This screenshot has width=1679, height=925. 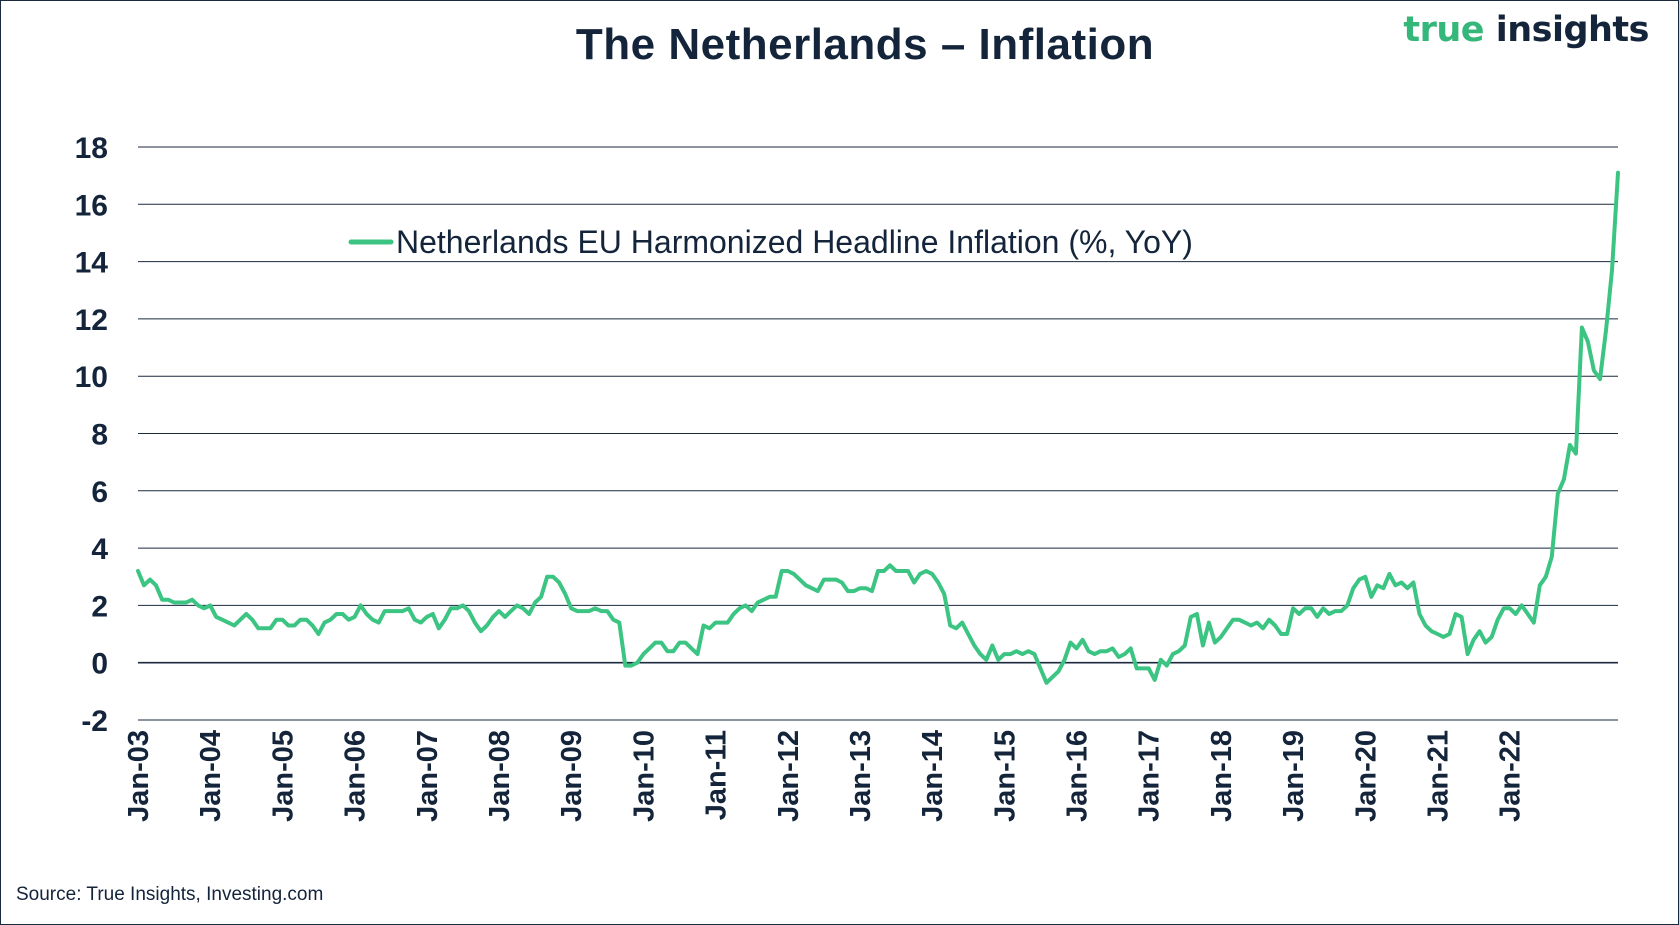 What do you see at coordinates (500, 776) in the screenshot?
I see `x-tick-label: Jan-08` at bounding box center [500, 776].